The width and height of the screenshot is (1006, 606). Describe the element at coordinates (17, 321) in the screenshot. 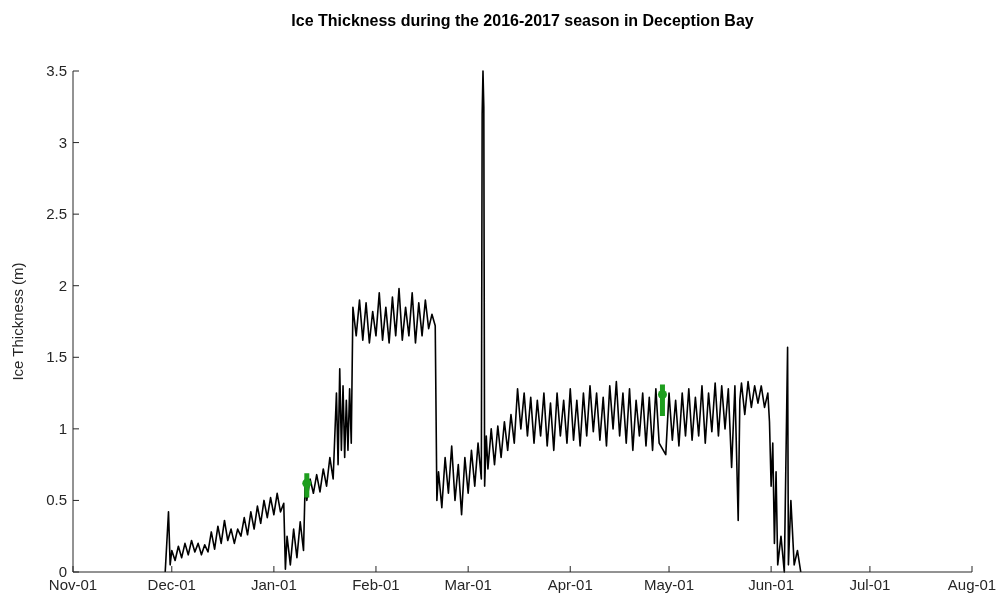

I see `y-axis-title: Ice Thickness (m)` at that location.